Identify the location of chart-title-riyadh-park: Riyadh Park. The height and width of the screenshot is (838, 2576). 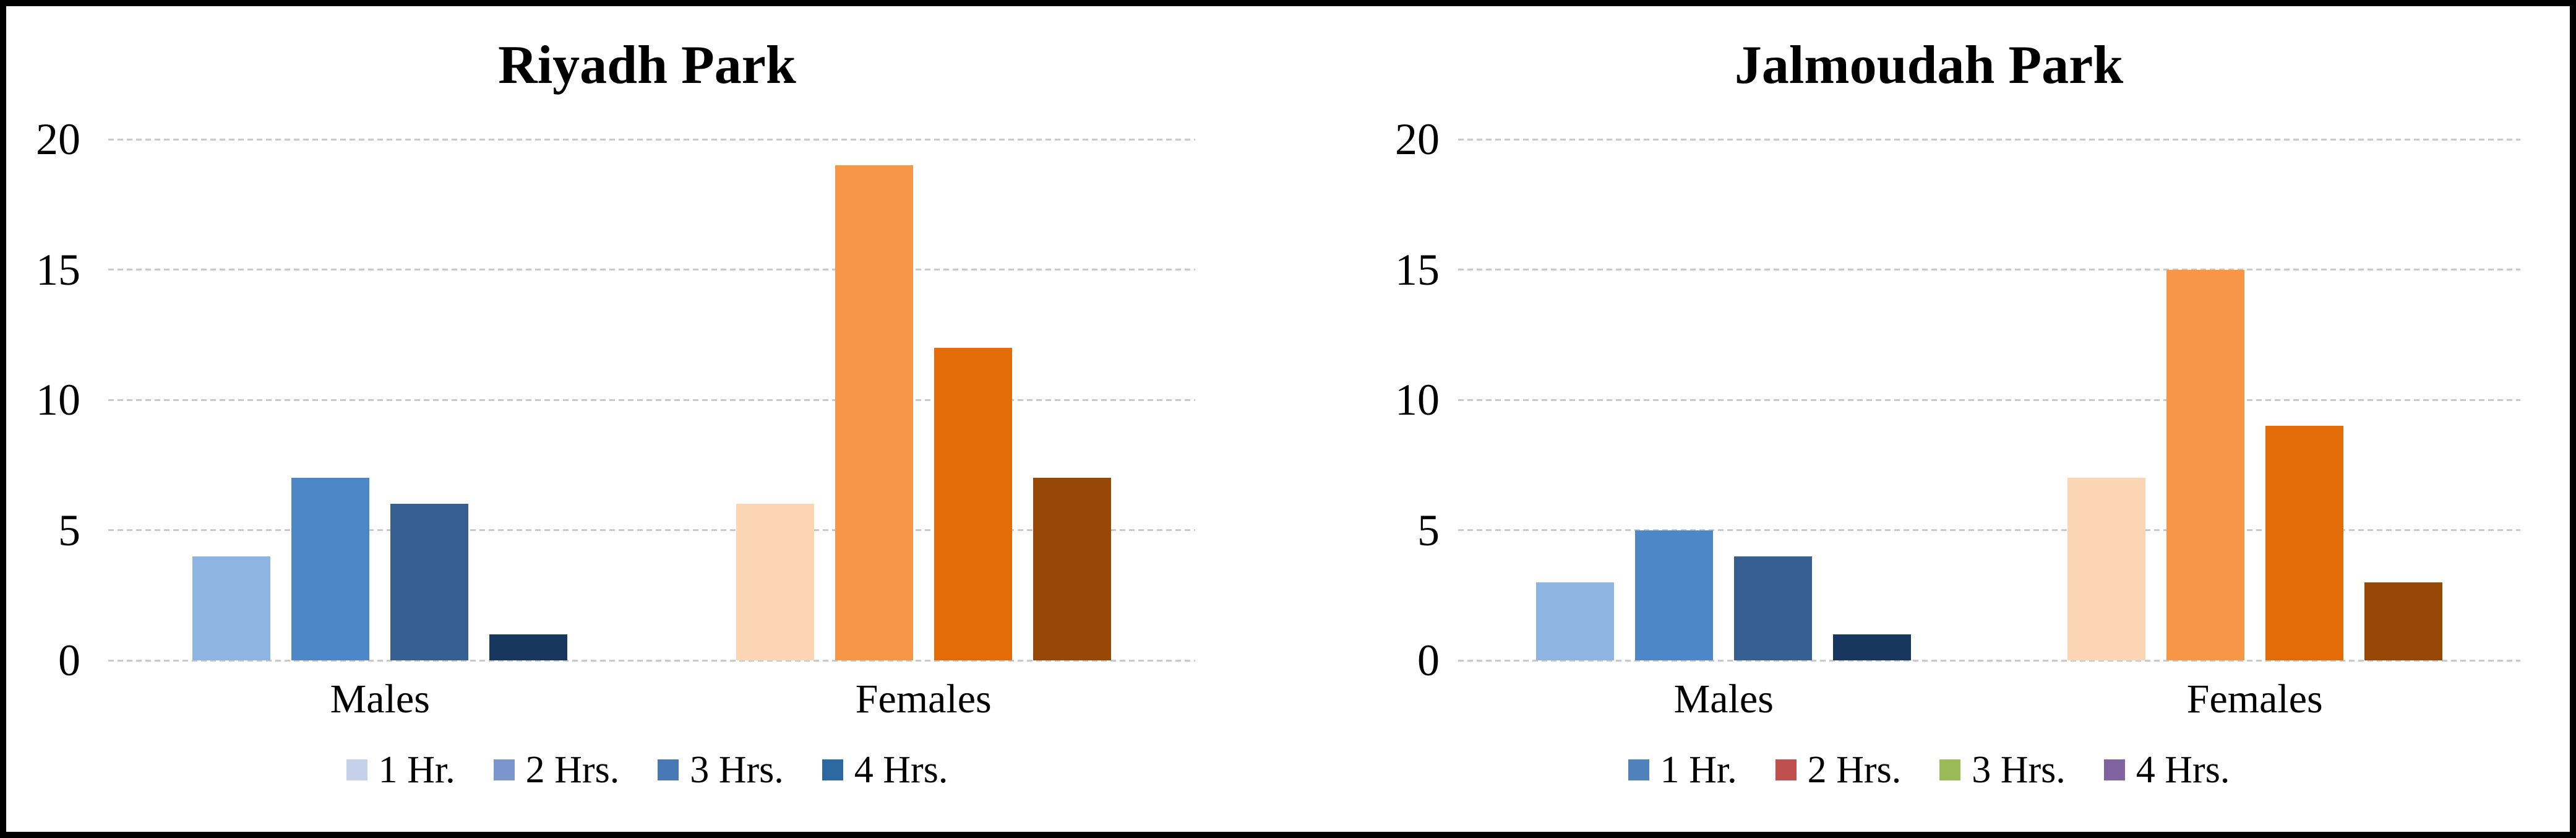
(647, 65).